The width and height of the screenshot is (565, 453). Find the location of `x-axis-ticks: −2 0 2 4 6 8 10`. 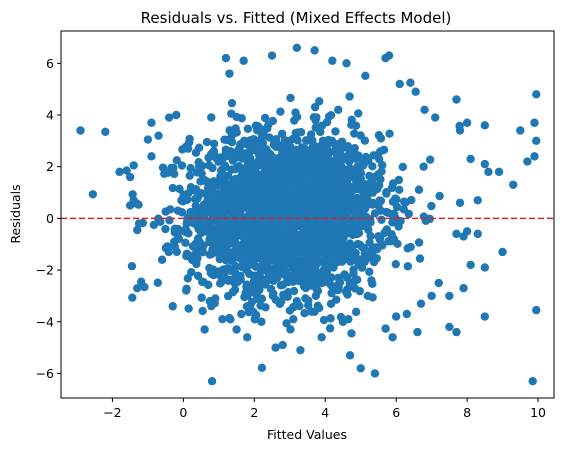

x-axis-ticks: −2 0 2 4 6 8 10 is located at coordinates (324, 409).